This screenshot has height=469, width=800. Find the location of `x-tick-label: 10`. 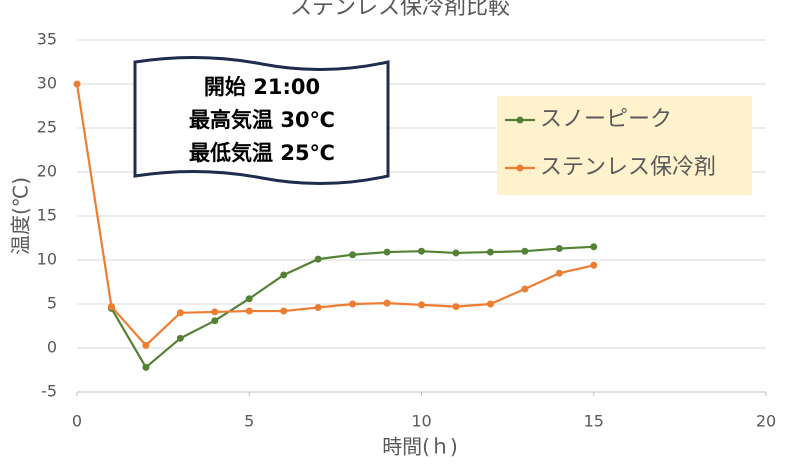

x-tick-label: 10 is located at coordinates (421, 421).